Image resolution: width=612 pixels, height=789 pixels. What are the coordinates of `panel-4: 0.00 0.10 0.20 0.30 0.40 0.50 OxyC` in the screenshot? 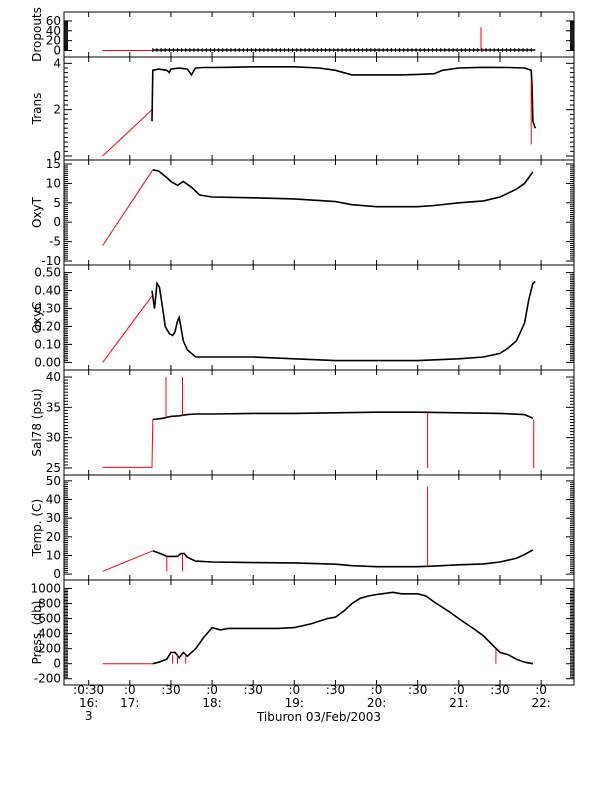 It's located at (302, 317).